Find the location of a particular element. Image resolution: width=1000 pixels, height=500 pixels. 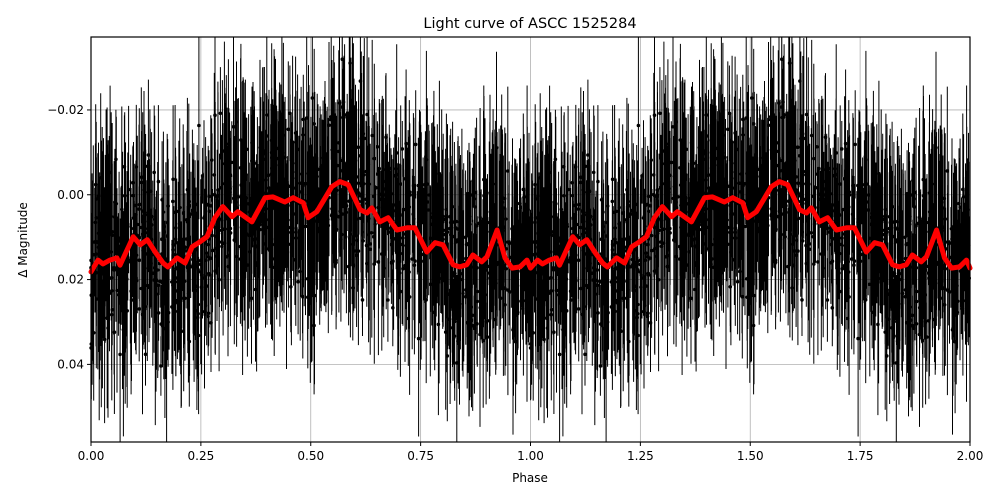

x-tick-label: 1.00 is located at coordinates (530, 456).